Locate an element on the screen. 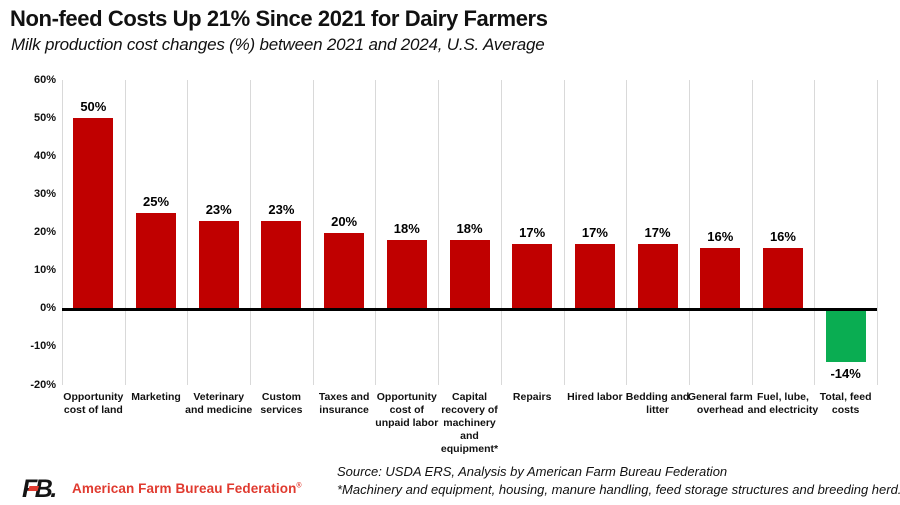  y-axis-tick-label: 50% is located at coordinates (44, 117).